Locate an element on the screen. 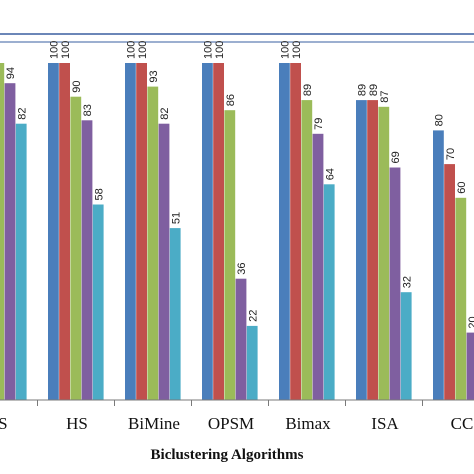 Image resolution: width=474 pixels, height=474 pixels. bar-cc-s2 is located at coordinates (449, 282).